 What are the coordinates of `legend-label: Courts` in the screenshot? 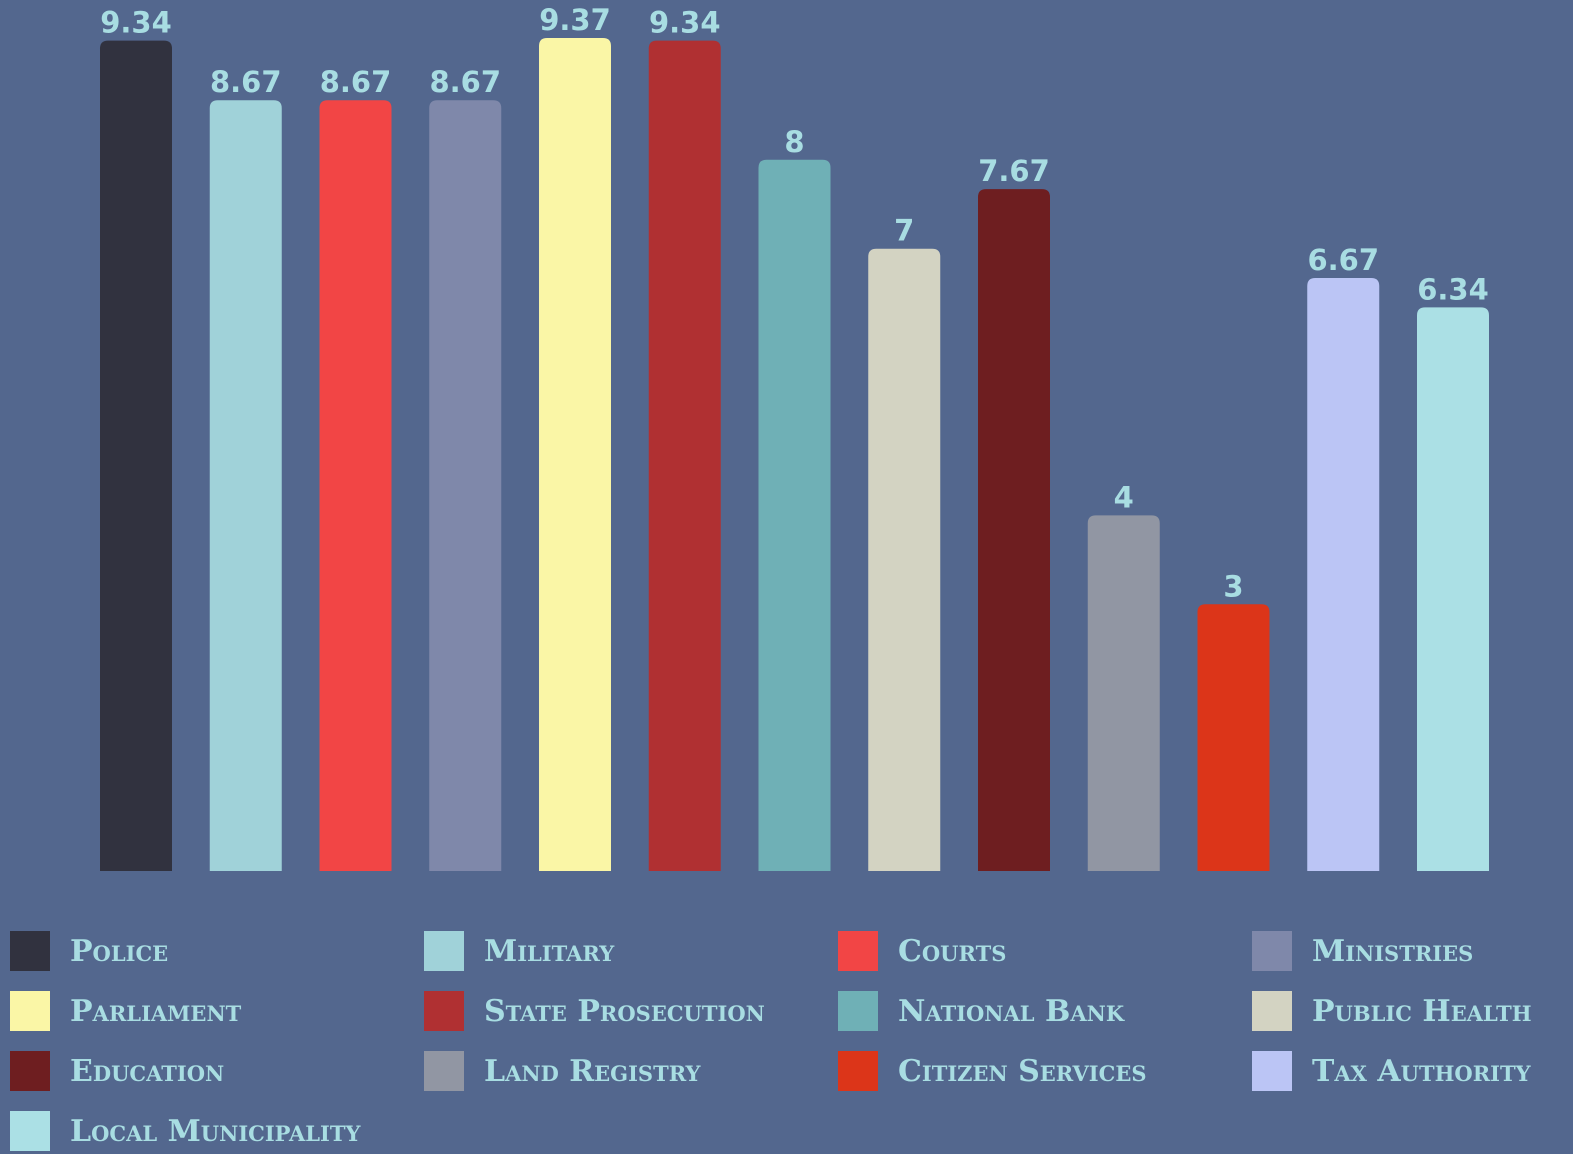 It's located at (952, 951).